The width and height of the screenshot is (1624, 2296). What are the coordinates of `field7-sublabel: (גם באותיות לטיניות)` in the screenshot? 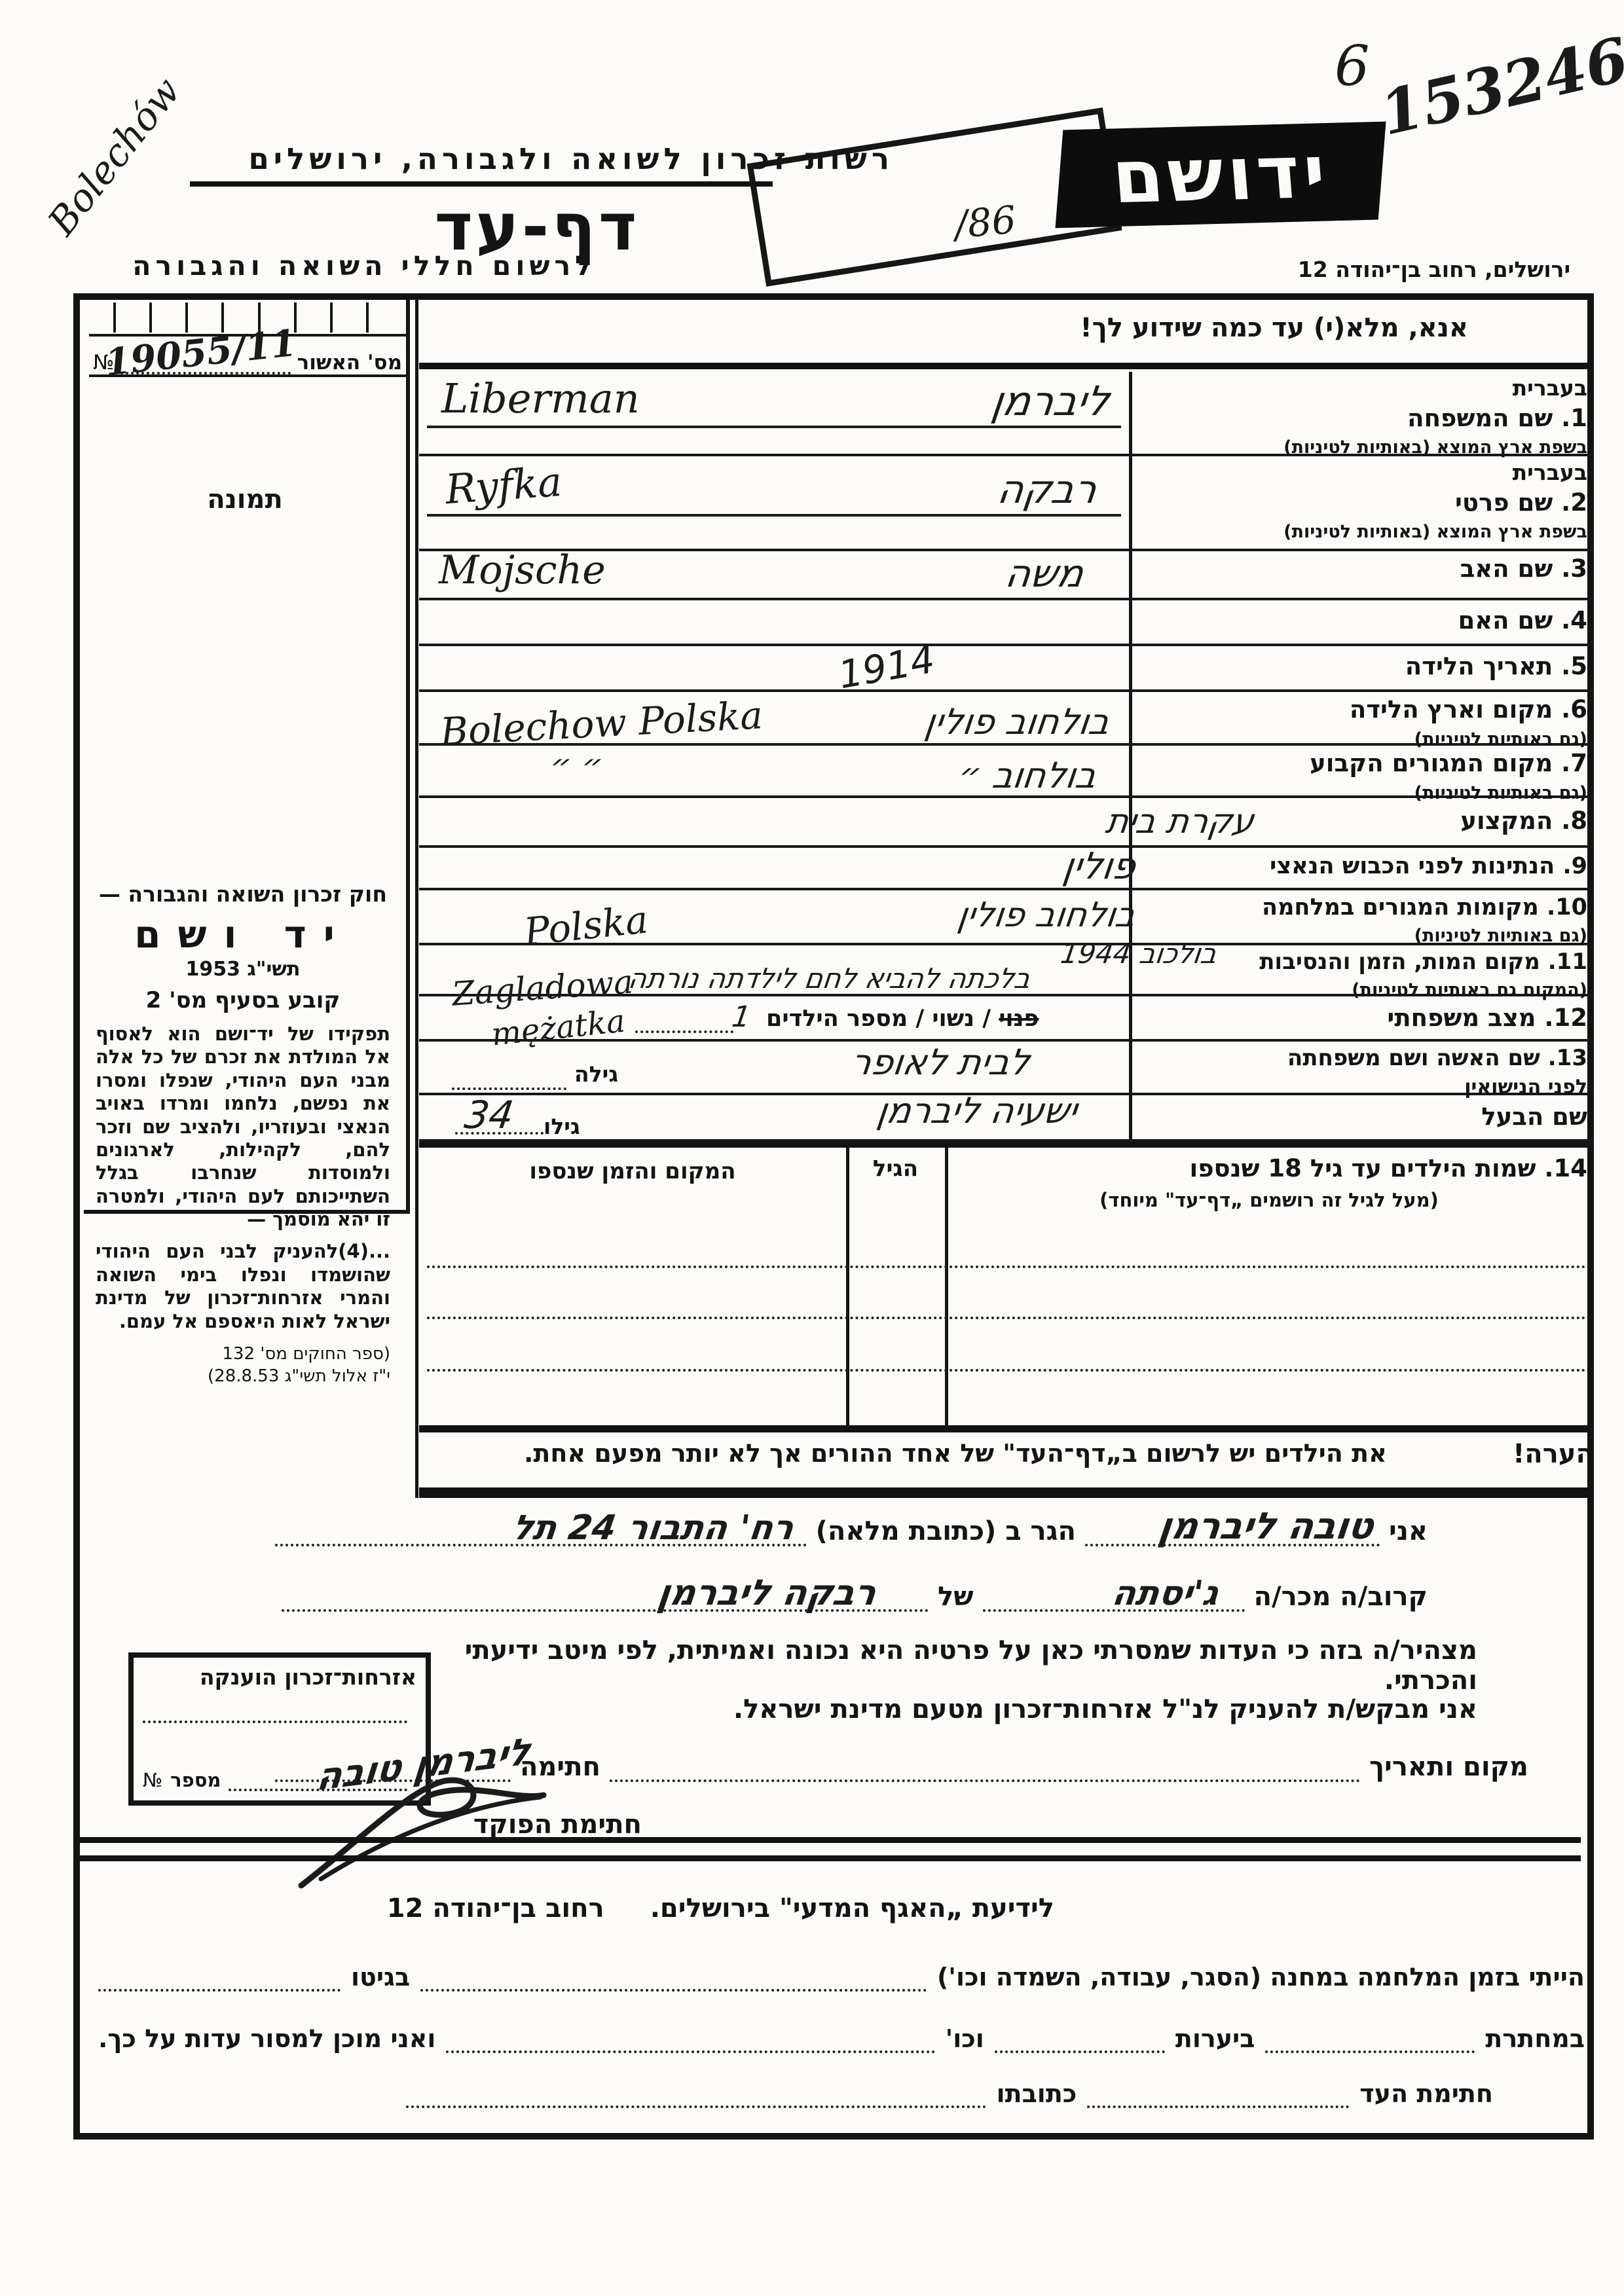 It's located at (1500, 792).